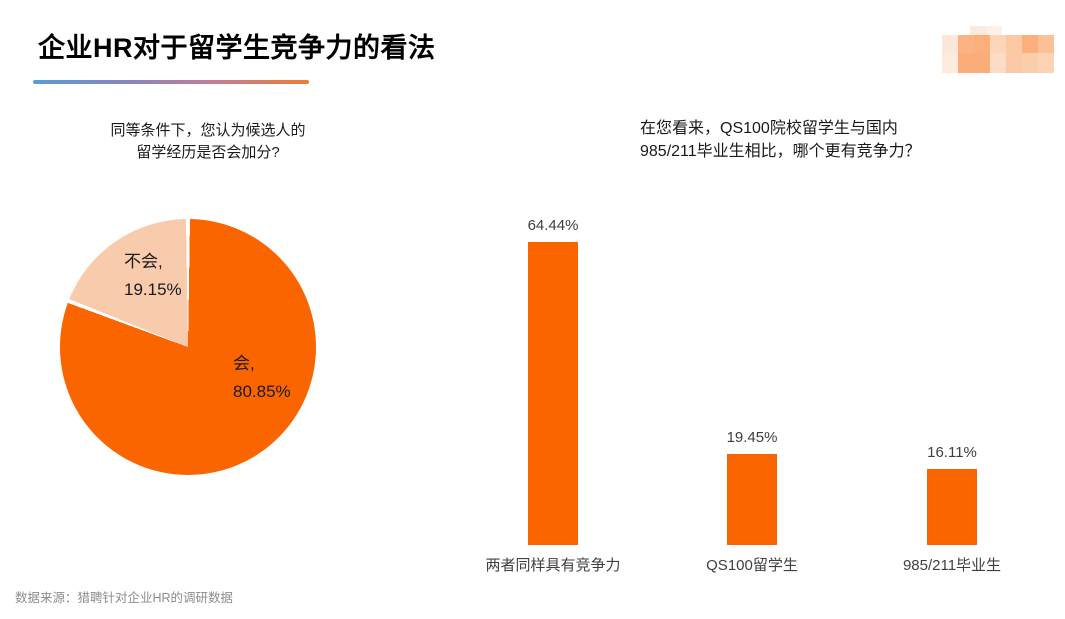 The image size is (1065, 619). What do you see at coordinates (208, 152) in the screenshot?
I see `pie-question-line2: 留学经历是否会加分?` at bounding box center [208, 152].